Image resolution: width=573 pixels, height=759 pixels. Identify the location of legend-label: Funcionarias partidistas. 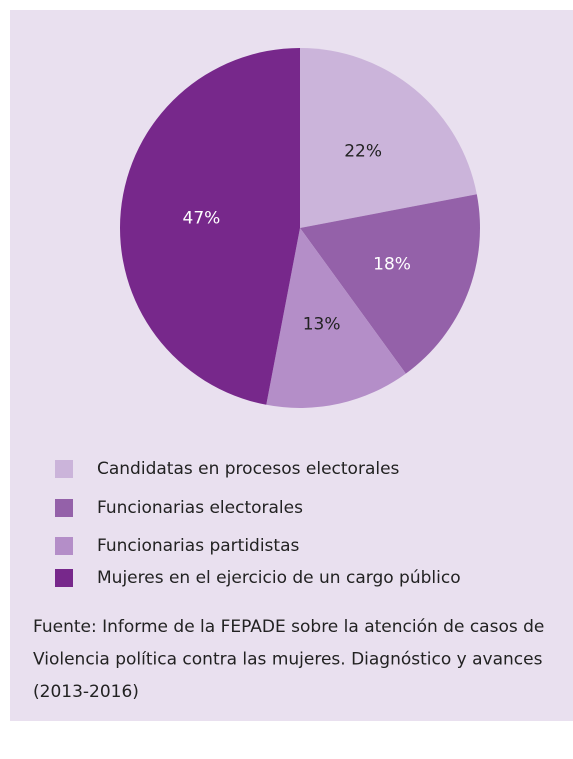
(198, 546).